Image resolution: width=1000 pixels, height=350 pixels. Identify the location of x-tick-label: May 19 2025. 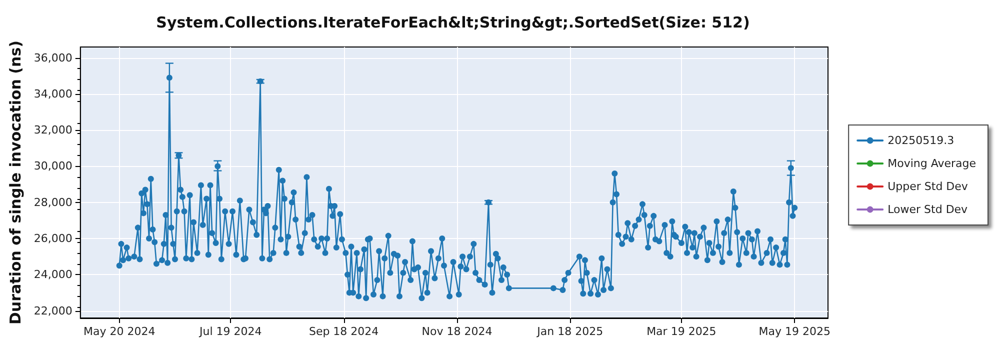
(794, 331).